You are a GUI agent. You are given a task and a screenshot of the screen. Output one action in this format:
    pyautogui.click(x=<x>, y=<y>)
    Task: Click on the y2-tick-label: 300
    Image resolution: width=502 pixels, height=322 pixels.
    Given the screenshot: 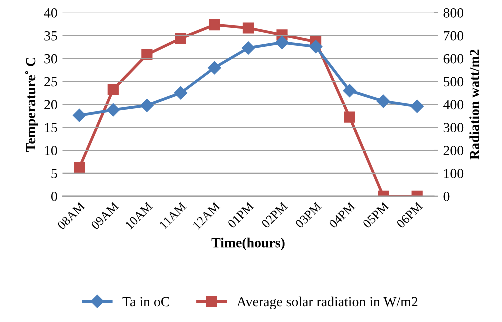 What is the action you would take?
    pyautogui.click(x=454, y=128)
    